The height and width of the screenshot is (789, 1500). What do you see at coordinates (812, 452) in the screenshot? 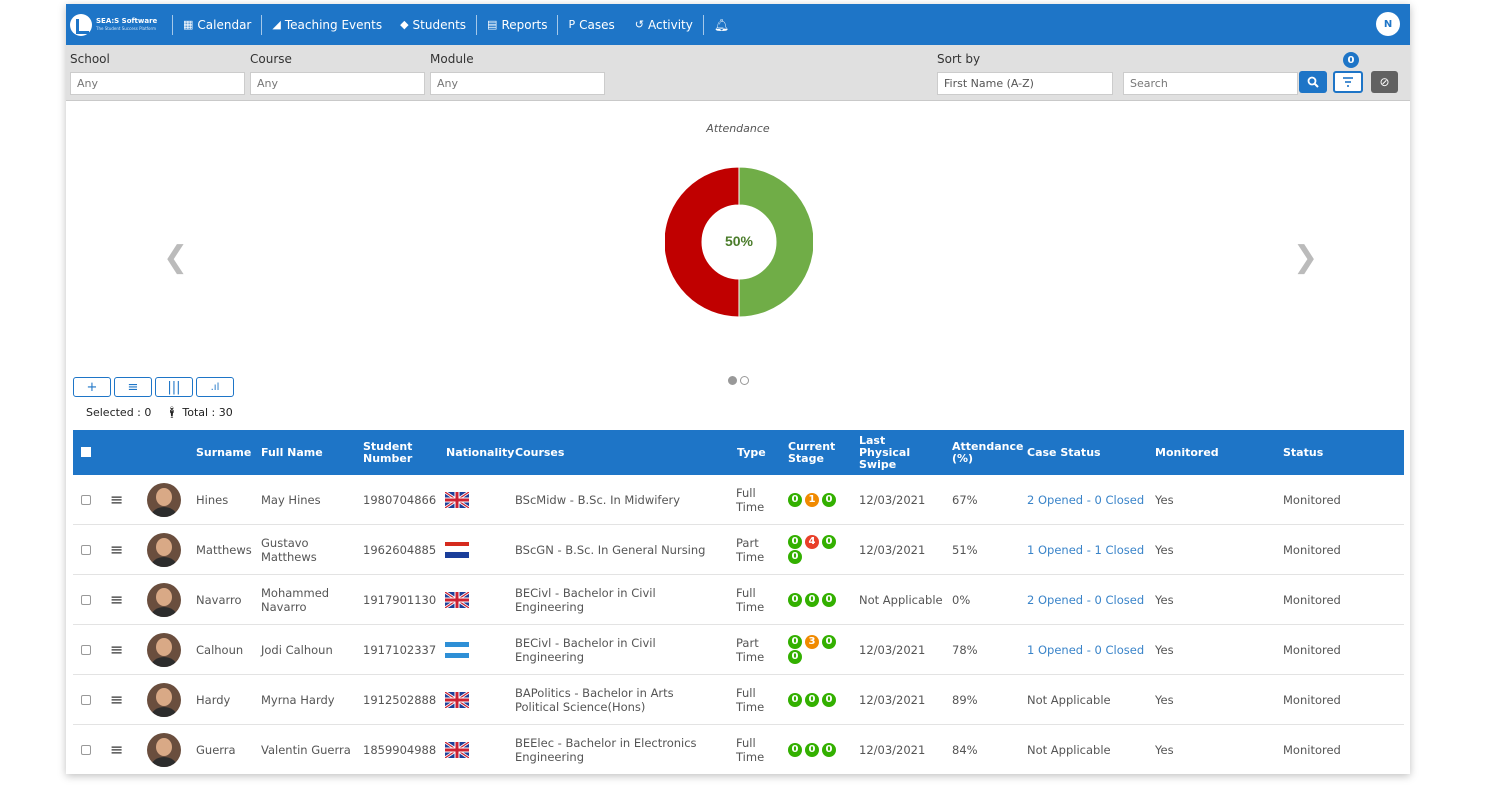
I see `col-current-stage: Current Stage` at bounding box center [812, 452].